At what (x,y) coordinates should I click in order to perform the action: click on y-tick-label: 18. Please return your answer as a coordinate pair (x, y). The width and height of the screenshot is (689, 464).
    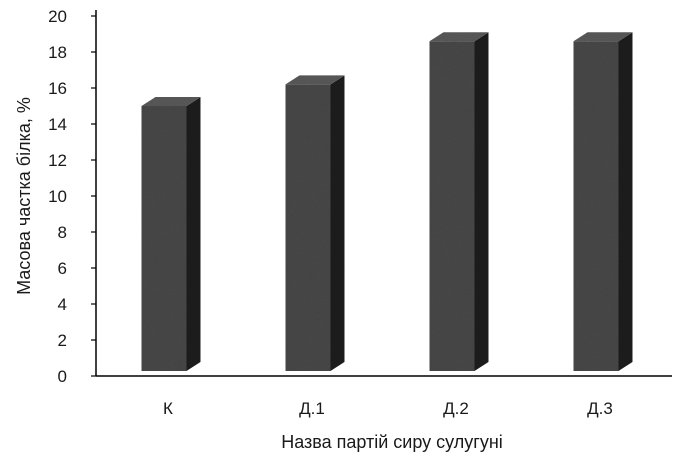
    Looking at the image, I should click on (57, 52).